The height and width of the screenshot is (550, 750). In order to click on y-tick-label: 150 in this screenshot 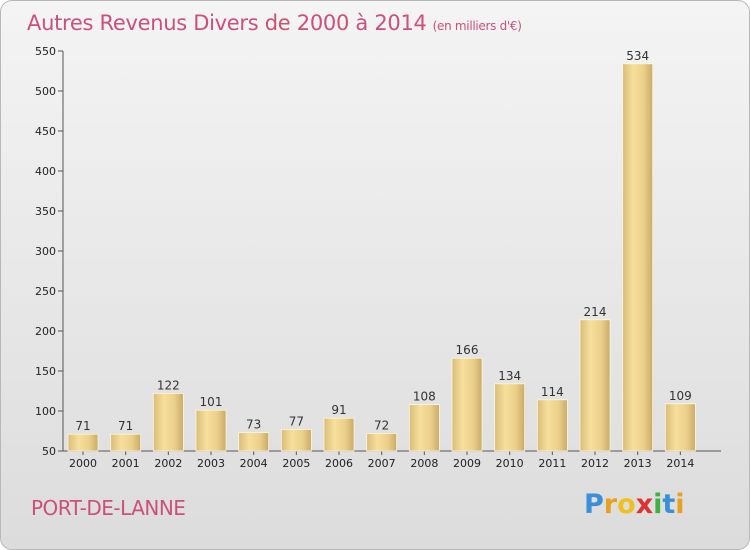, I will do `click(45, 371)`.